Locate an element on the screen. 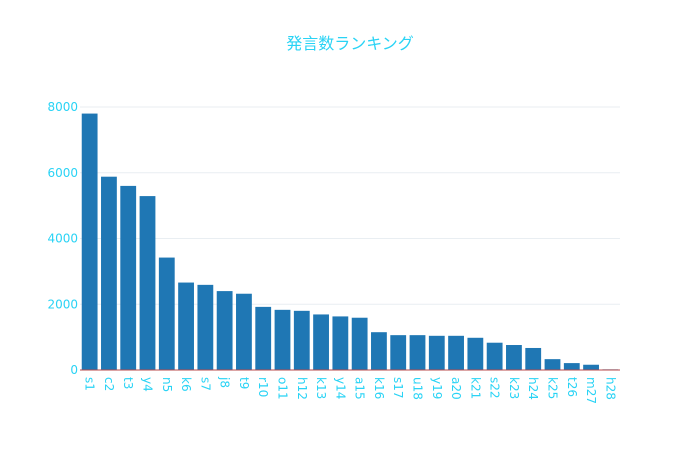 This screenshot has height=450, width=700. bar-k21 is located at coordinates (475, 353).